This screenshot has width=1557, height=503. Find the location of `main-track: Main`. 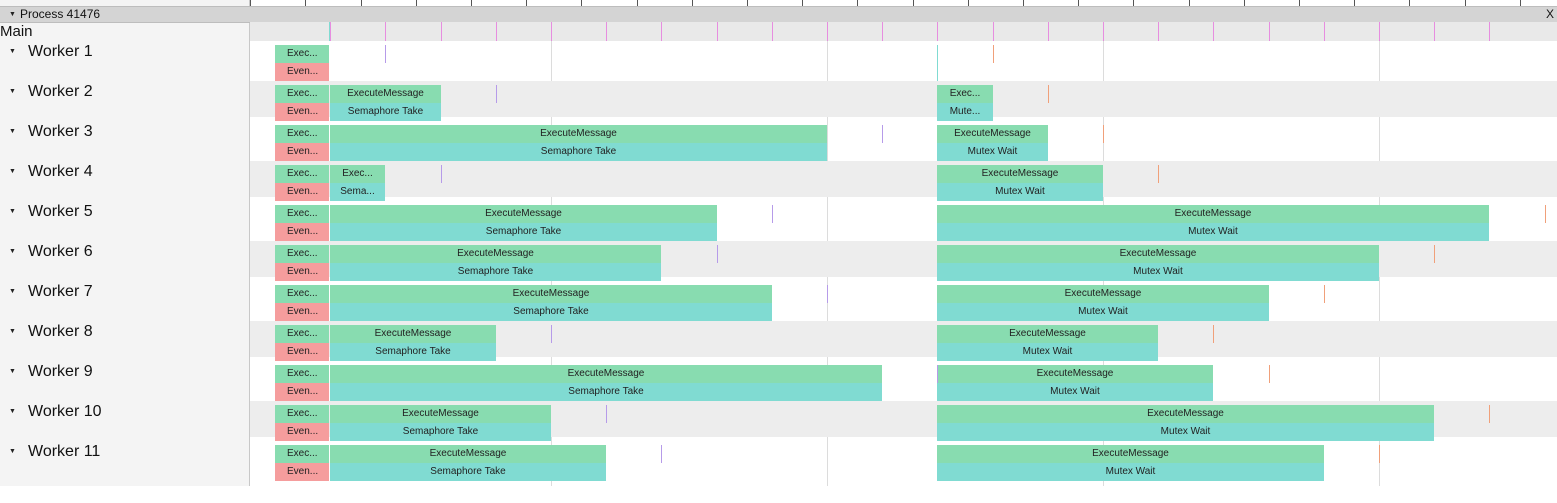

main-track: Main is located at coordinates (778, 31).